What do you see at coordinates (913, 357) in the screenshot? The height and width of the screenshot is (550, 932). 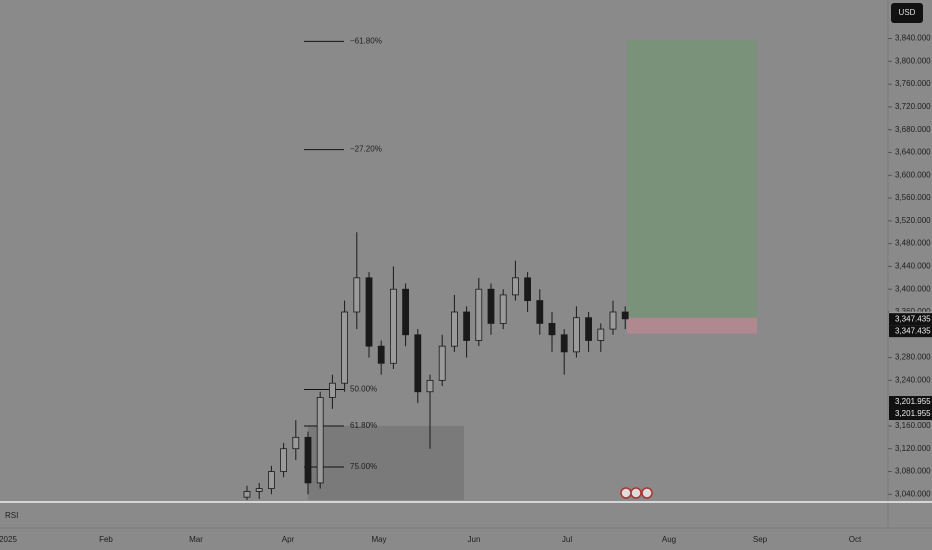 I see `y-tick-label: 3,280.000` at bounding box center [913, 357].